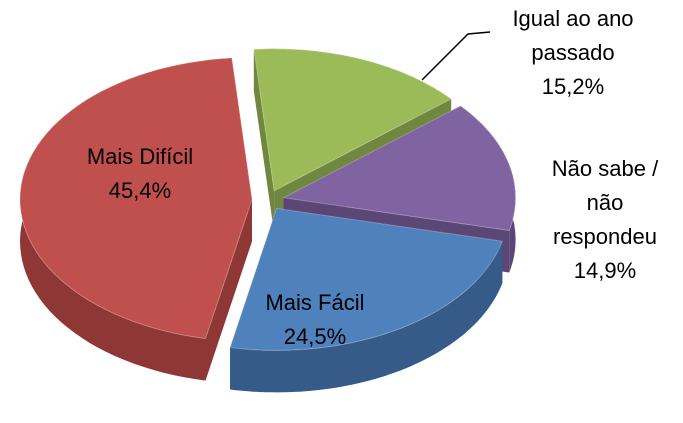 This screenshot has width=683, height=423. Describe the element at coordinates (140, 174) in the screenshot. I see `slice-label: Mais Difícil 45,4%` at that location.